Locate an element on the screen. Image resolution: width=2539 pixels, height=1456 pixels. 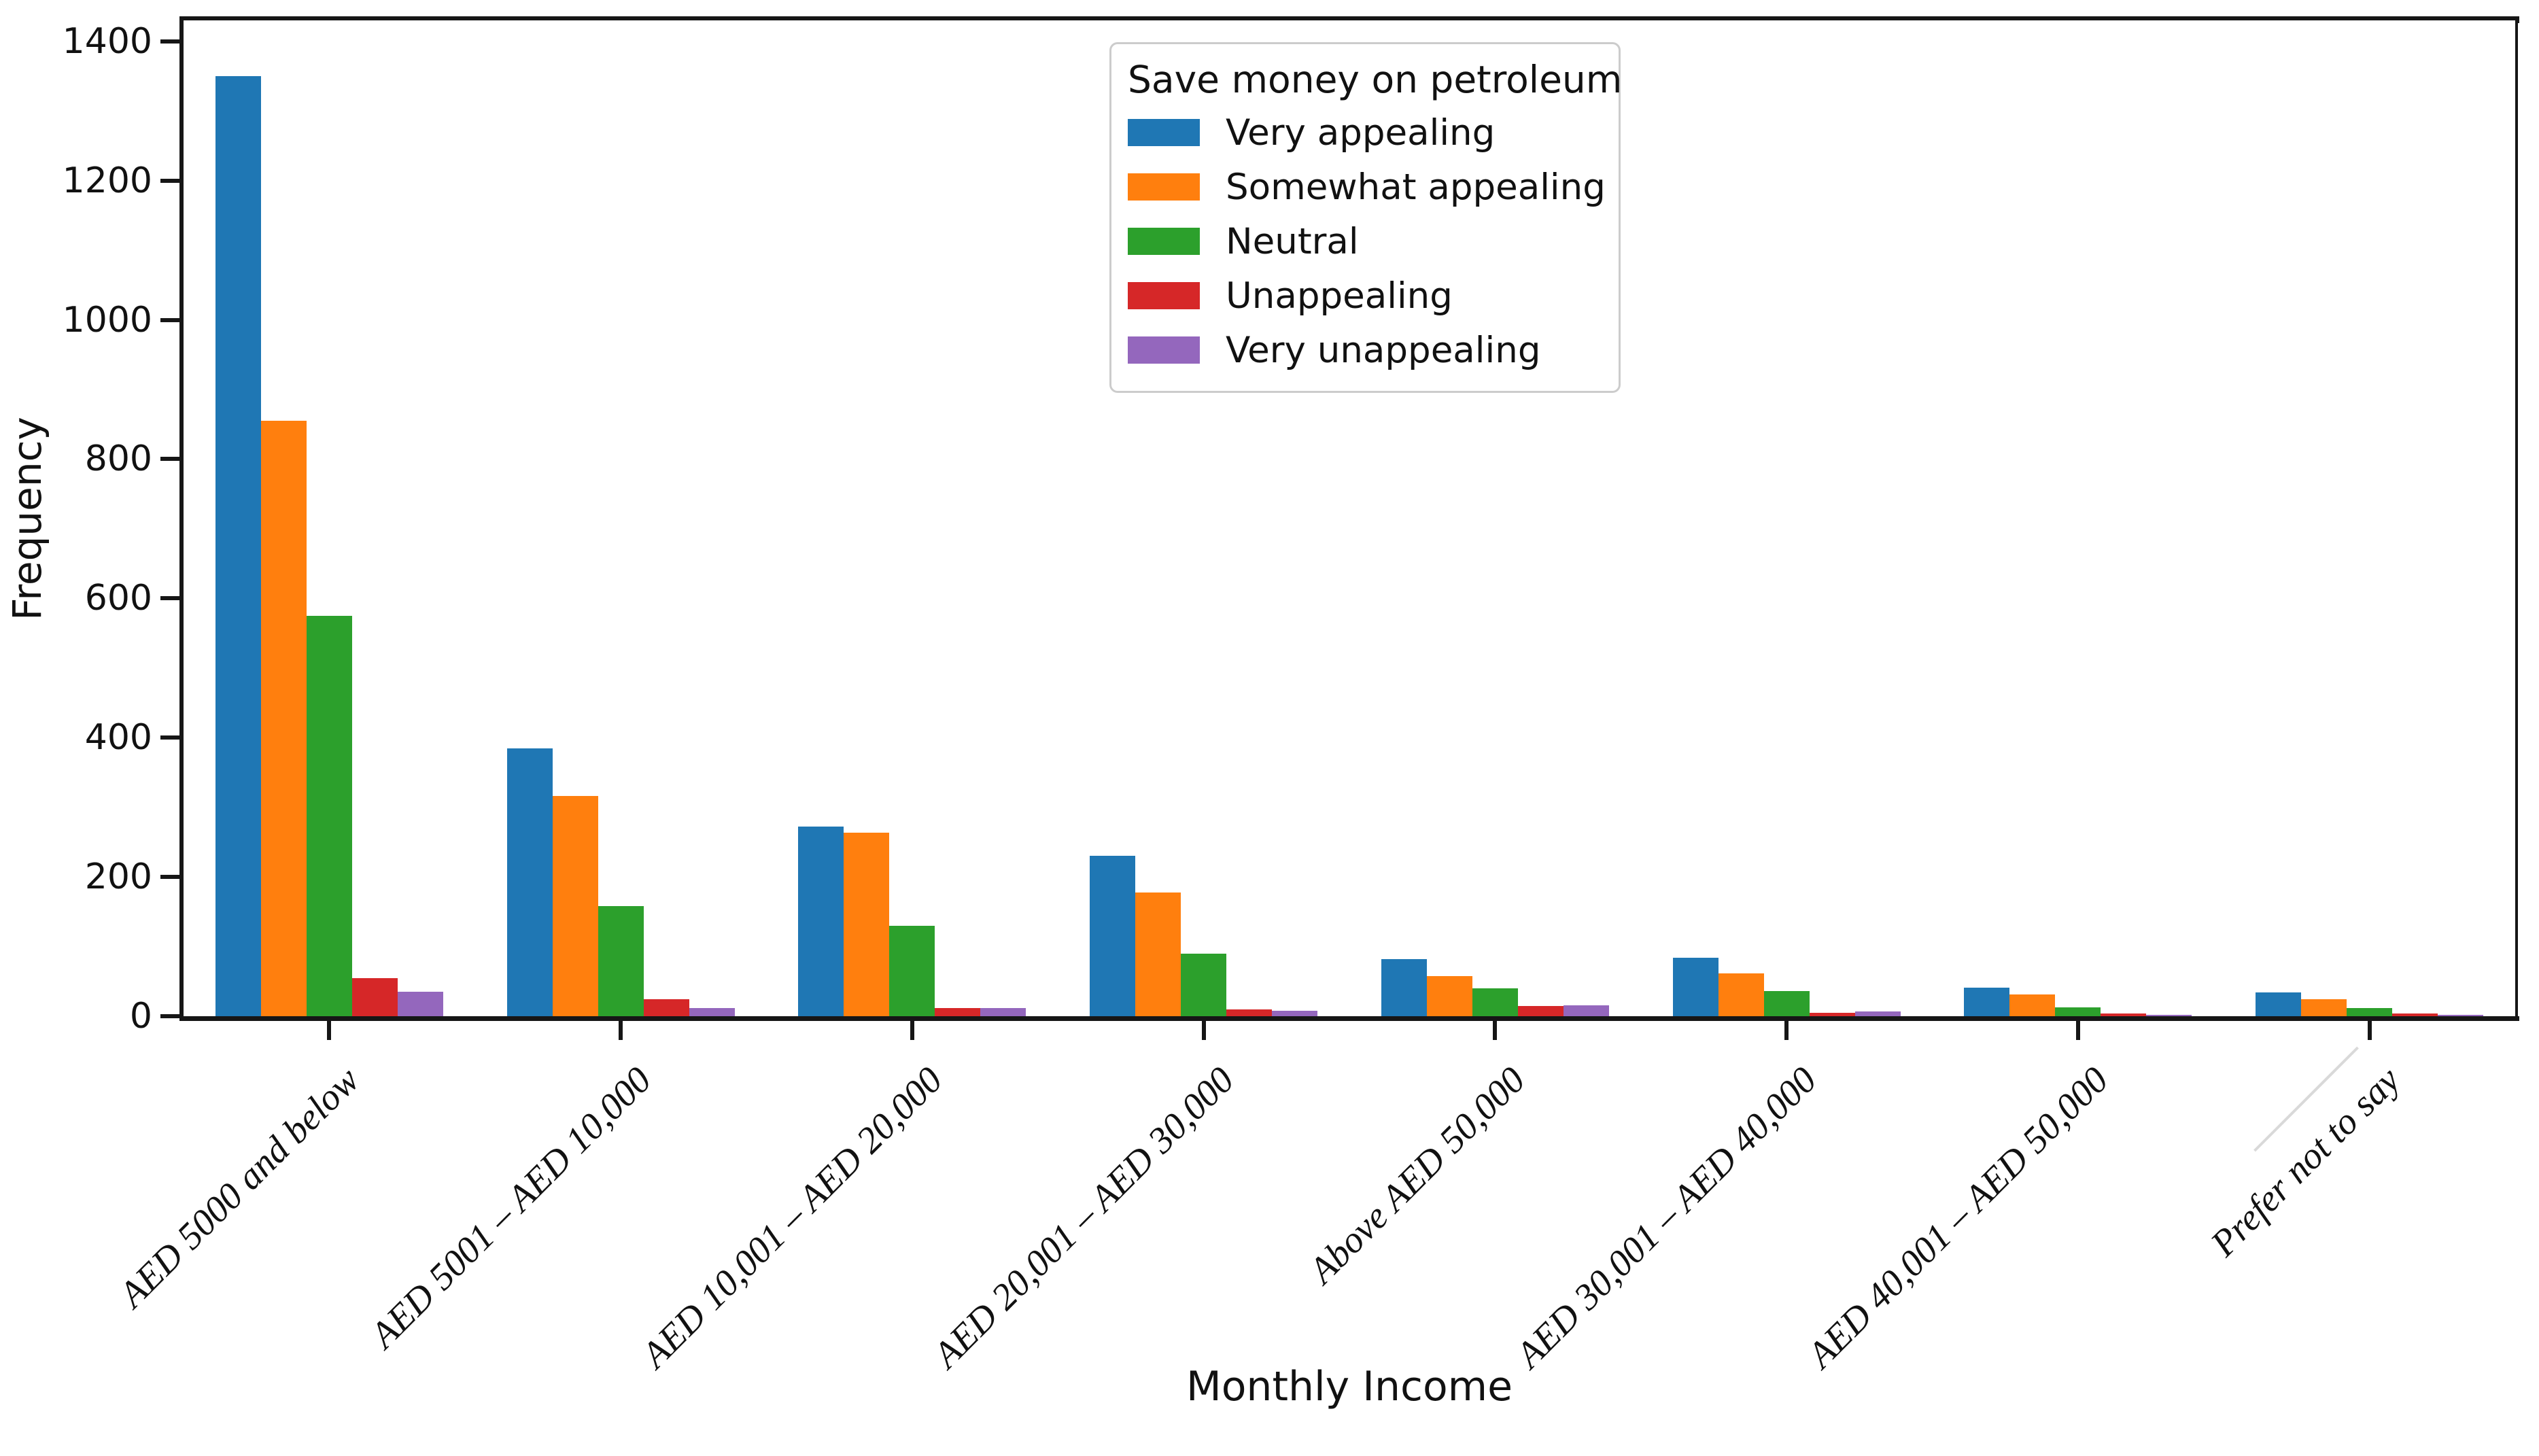
legend-title: Save money on petroleum is located at coordinates (1375, 79).